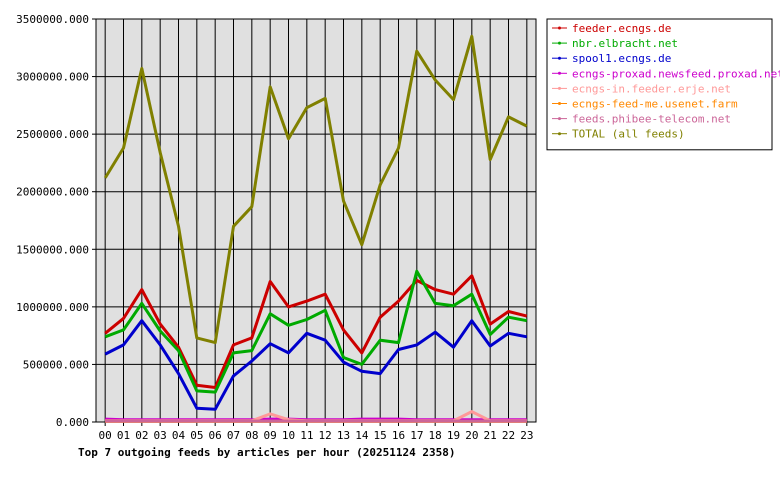 The height and width of the screenshot is (480, 780). I want to click on legend-entry: ecngs-in.feeder.erje.net, so click(651, 88).